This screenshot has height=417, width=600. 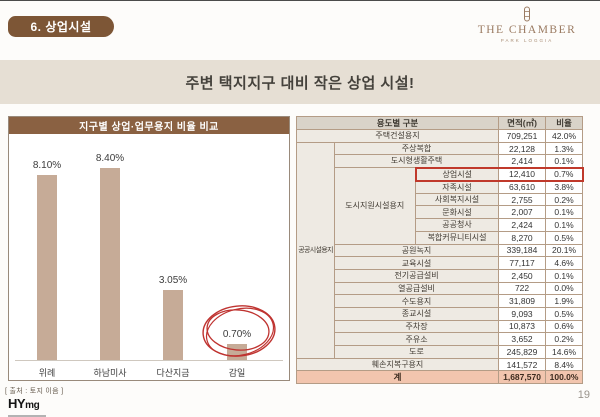 What do you see at coordinates (564, 263) in the screenshot?
I see `table-cell: 4.6%` at bounding box center [564, 263].